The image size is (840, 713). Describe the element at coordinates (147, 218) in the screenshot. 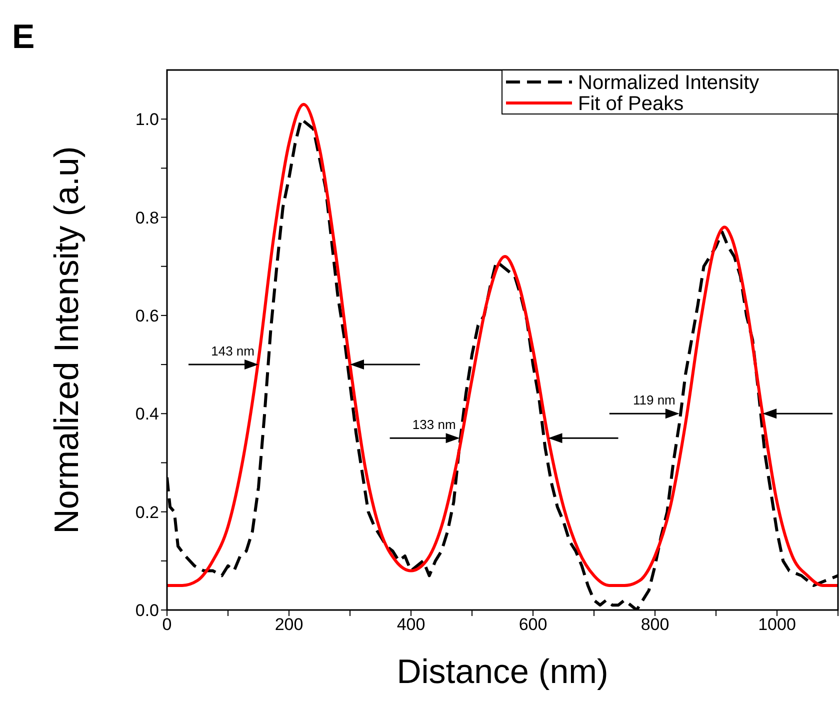

I see `y-tick-label: 0.8` at that location.